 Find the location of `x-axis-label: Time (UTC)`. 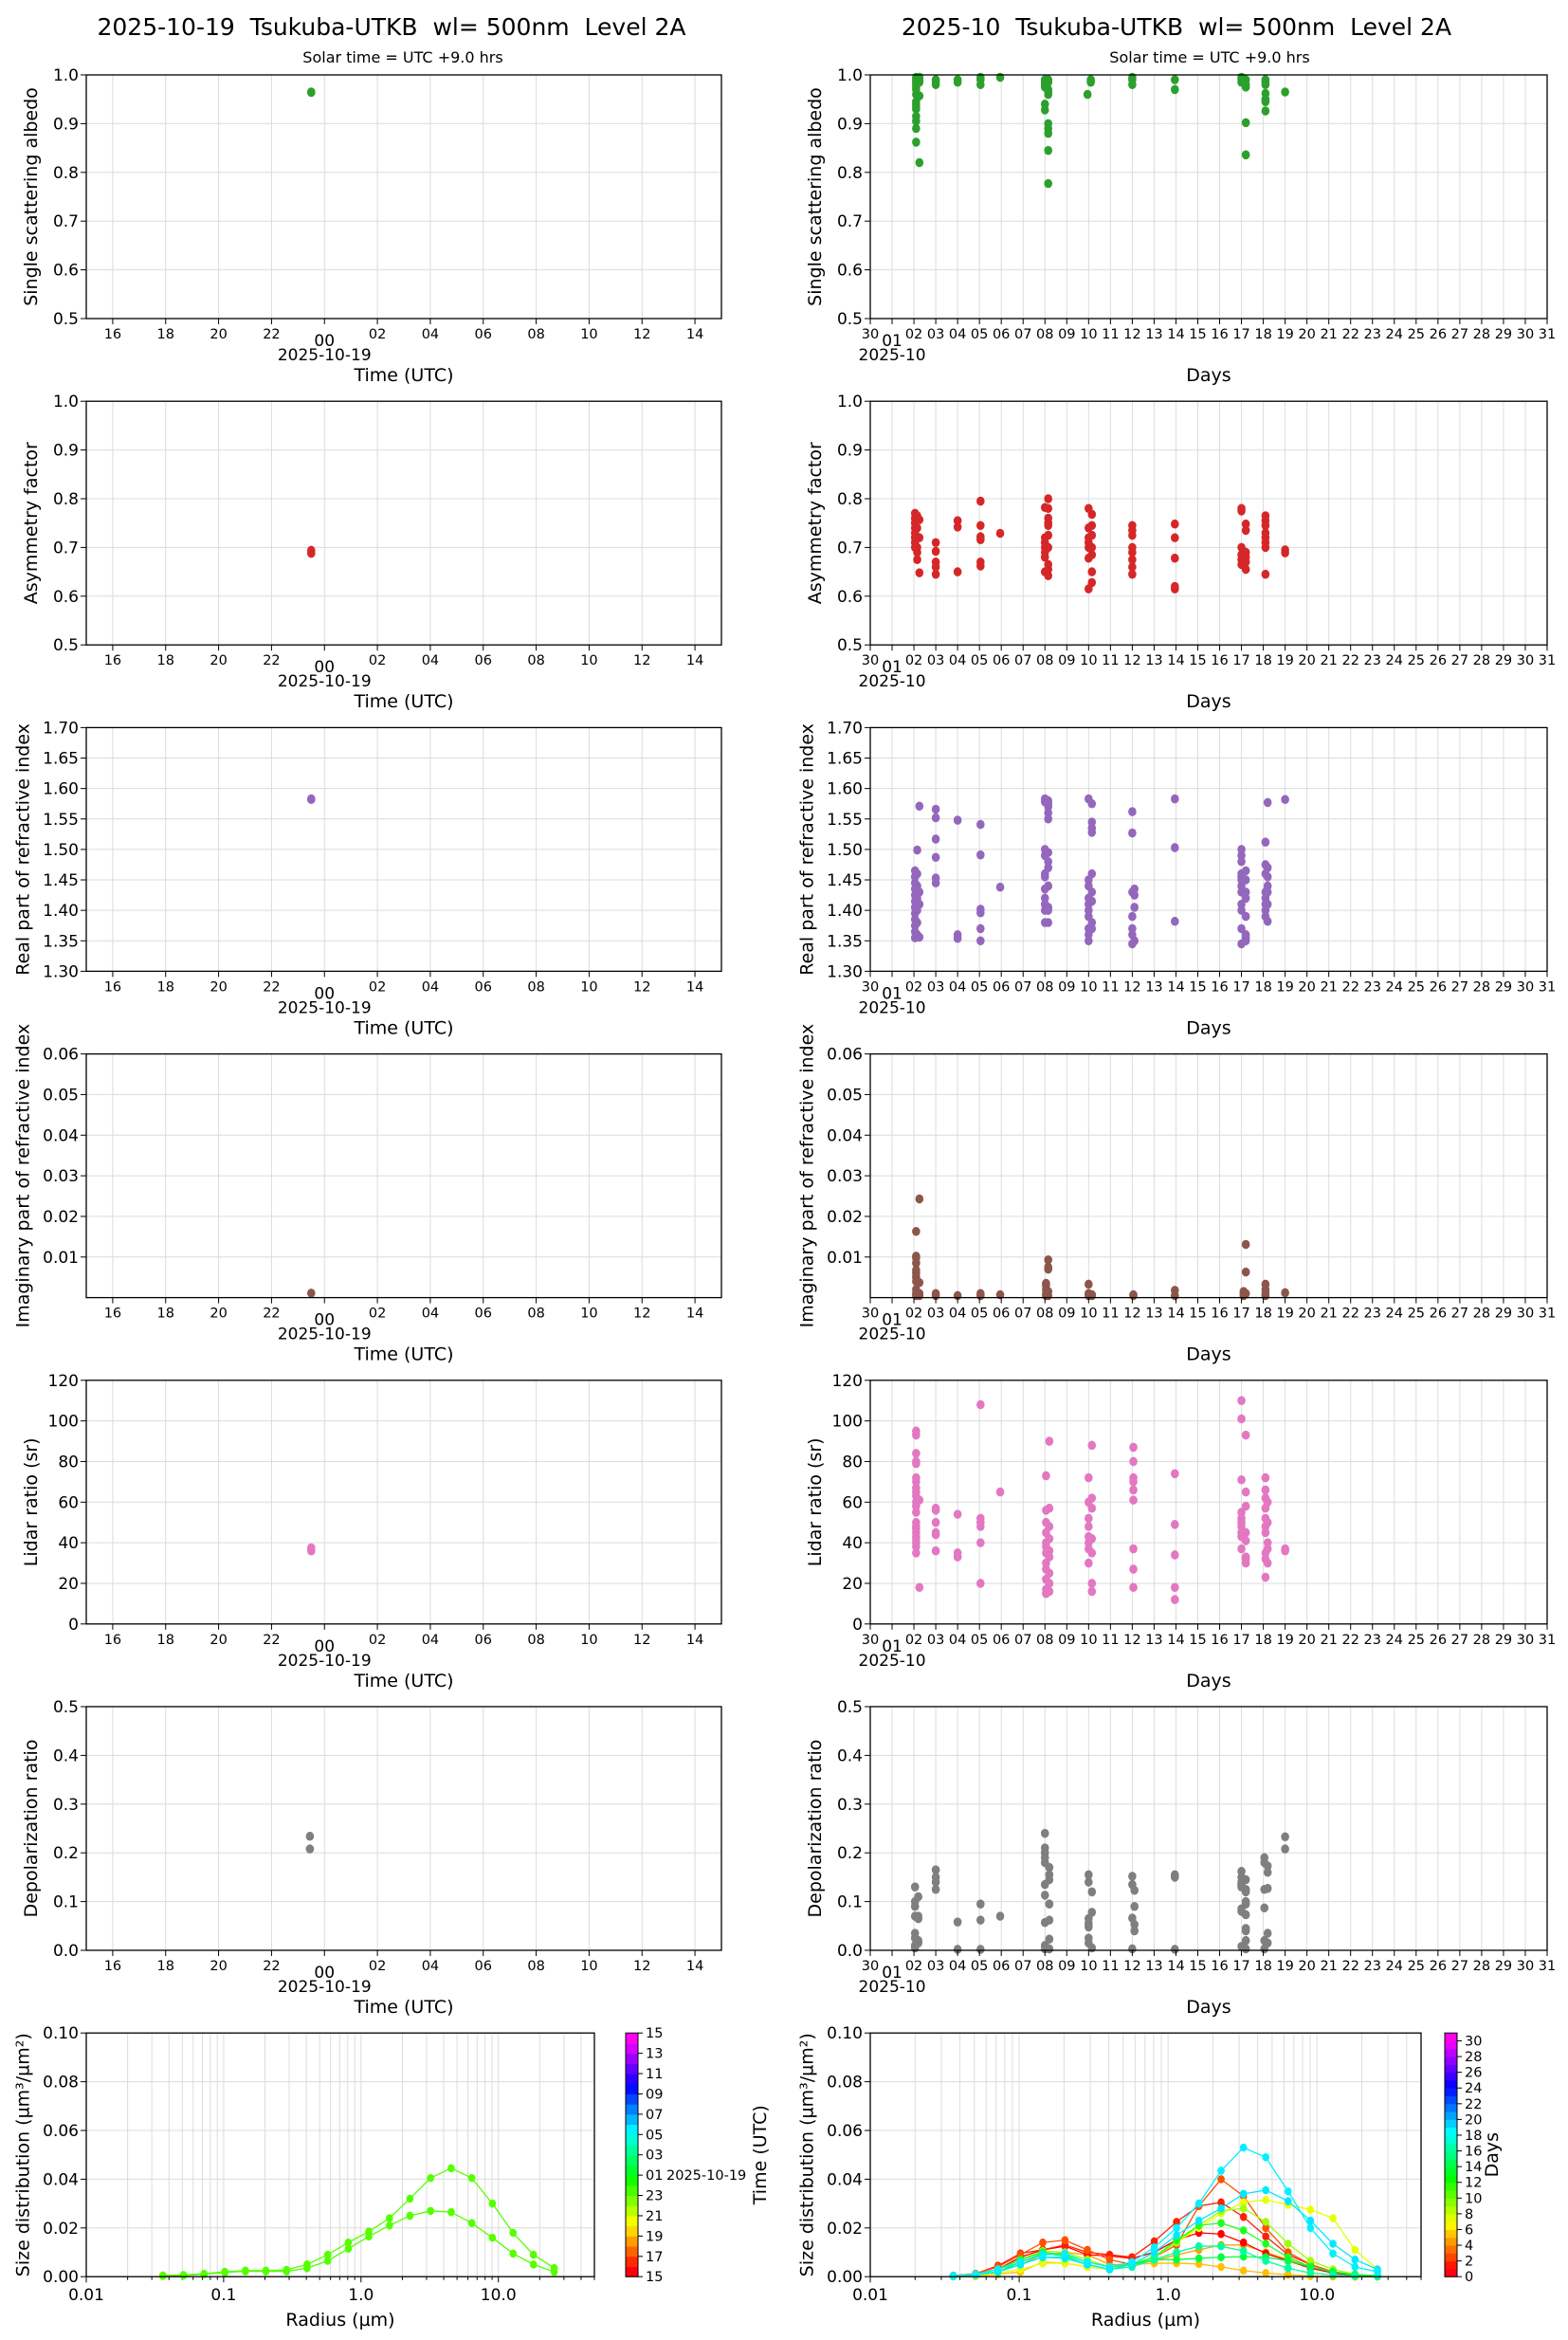

x-axis-label: Time (UTC) is located at coordinates (403, 375).